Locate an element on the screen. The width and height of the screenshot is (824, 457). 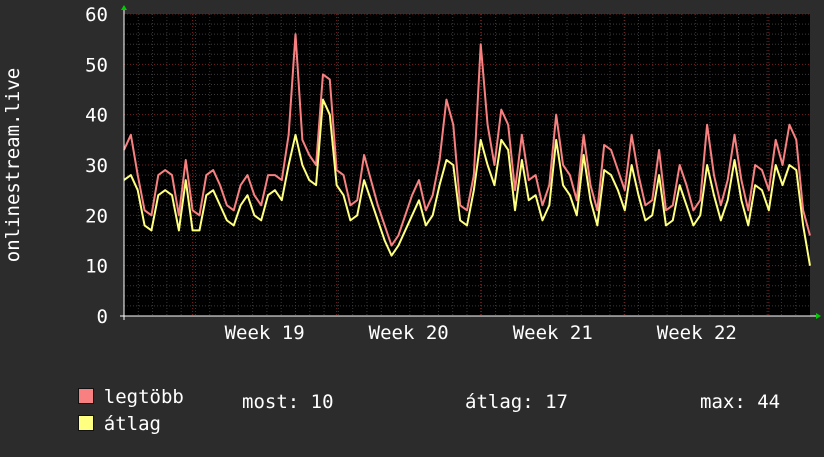
x-tick-label: Week 21 is located at coordinates (553, 333).